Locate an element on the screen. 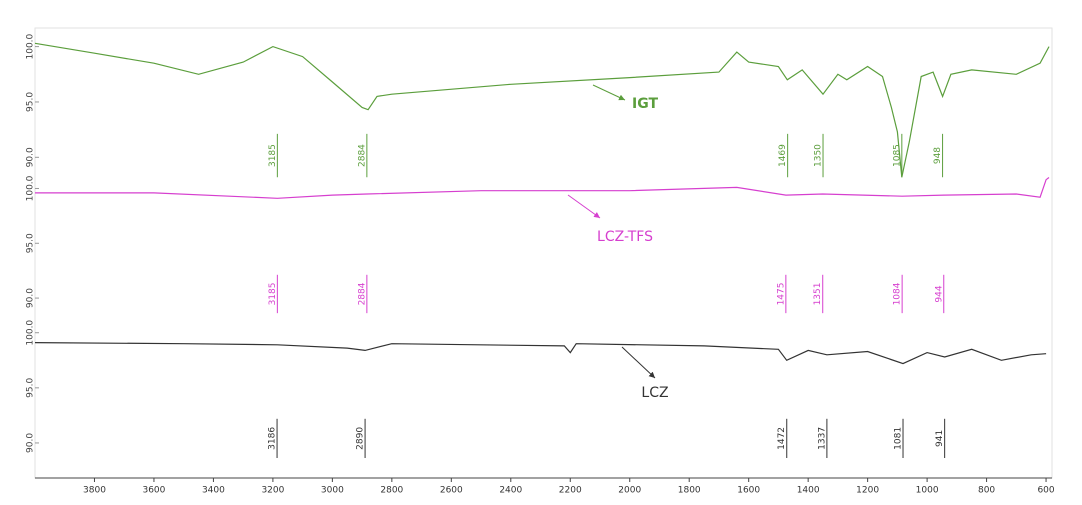 This screenshot has width=1082, height=505. peak-label: 1351 is located at coordinates (818, 294).